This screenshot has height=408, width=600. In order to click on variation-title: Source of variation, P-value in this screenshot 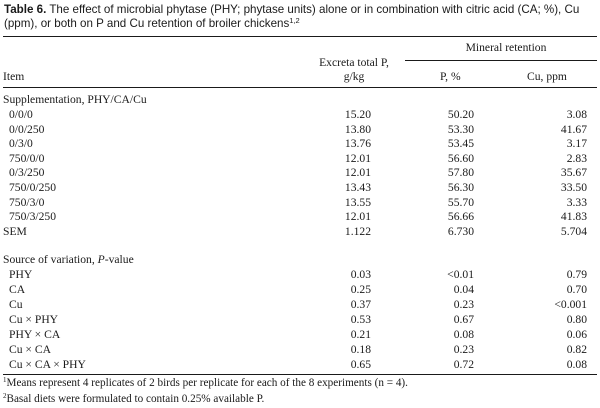, I will do `click(68, 259)`.